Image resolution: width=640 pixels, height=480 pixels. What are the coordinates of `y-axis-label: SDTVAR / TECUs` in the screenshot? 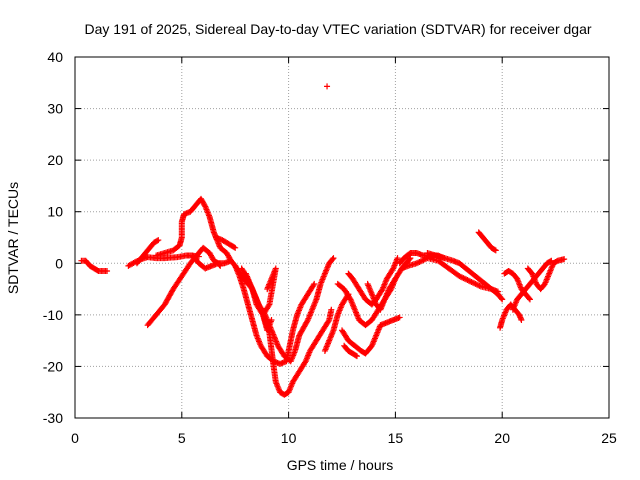 It's located at (13, 238).